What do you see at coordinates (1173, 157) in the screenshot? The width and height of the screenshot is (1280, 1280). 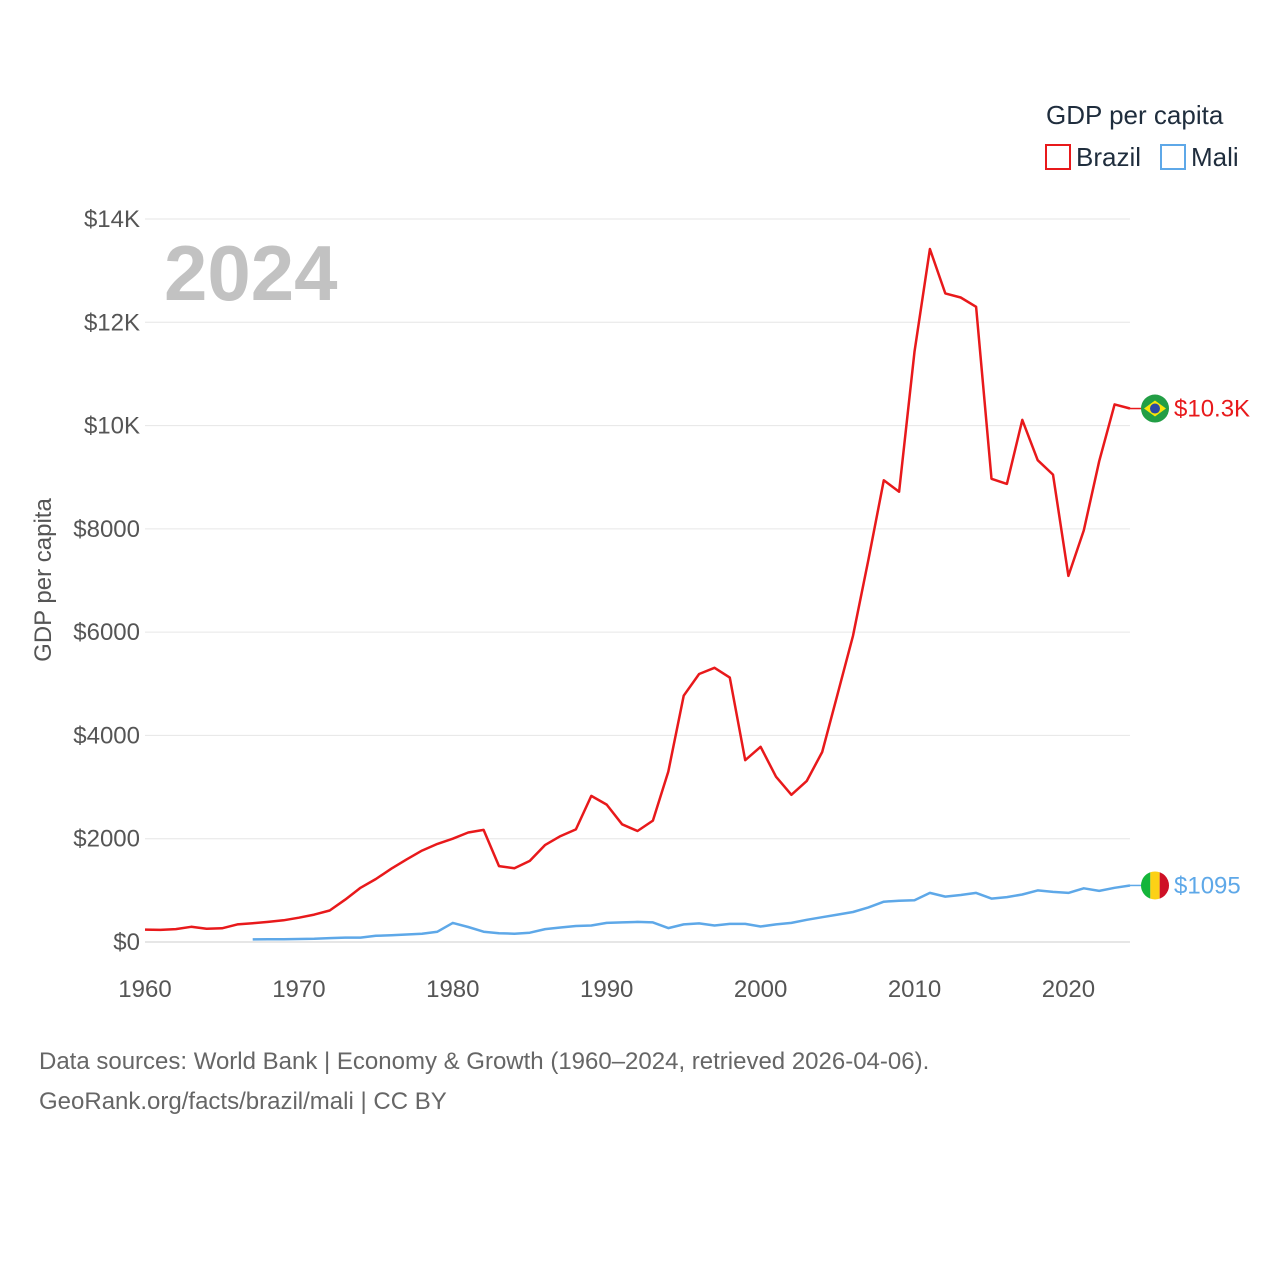 I see `legend-swatch-mali` at bounding box center [1173, 157].